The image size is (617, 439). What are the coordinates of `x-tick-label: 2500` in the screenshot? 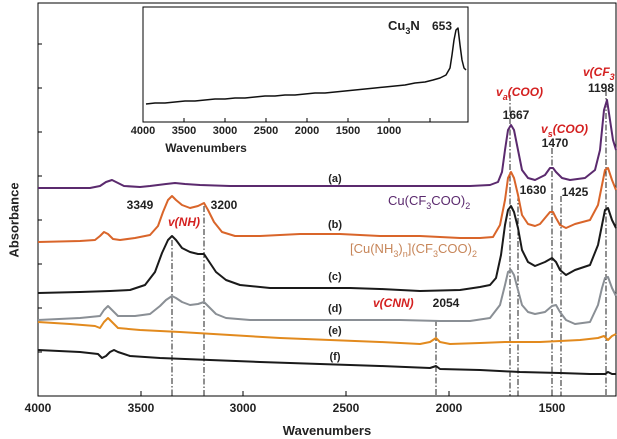 It's located at (346, 408).